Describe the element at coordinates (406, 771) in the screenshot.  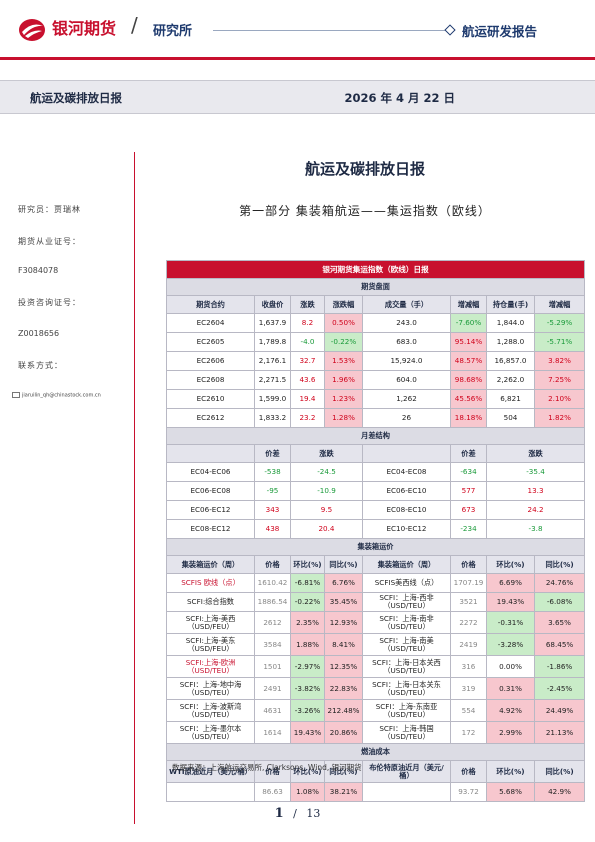
I see `column-header: 布伦特原油近月（美元/桶）` at that location.